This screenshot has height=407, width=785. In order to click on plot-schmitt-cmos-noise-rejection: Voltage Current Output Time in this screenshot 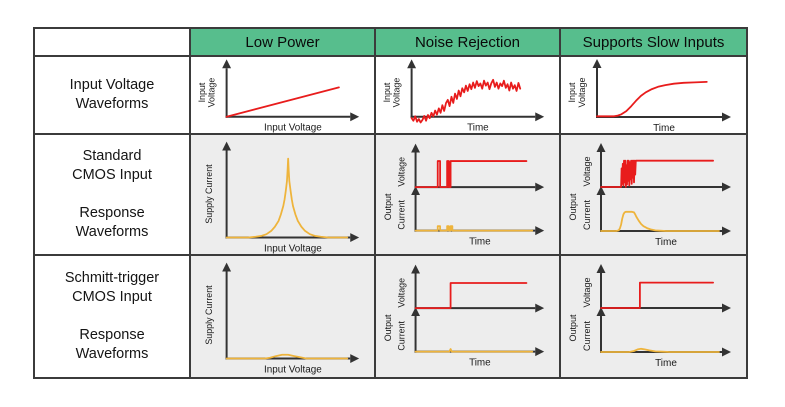, I will do `click(468, 316)`.